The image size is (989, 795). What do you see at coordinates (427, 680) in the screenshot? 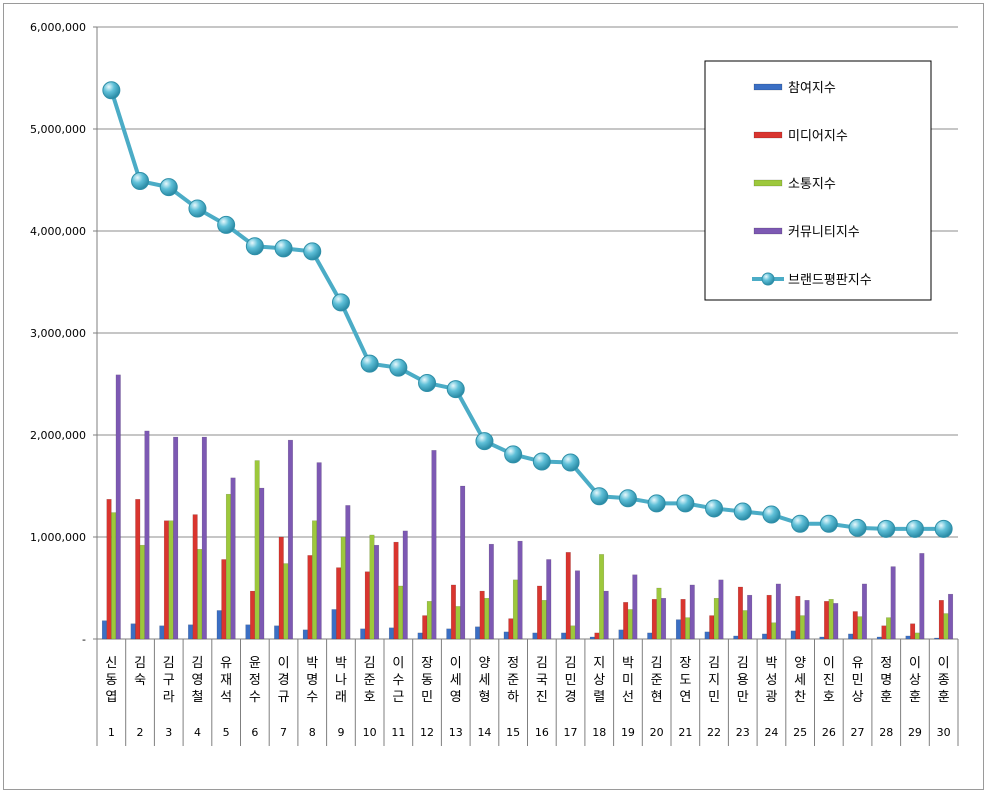
I see `x-category-char: 동` at bounding box center [427, 680].